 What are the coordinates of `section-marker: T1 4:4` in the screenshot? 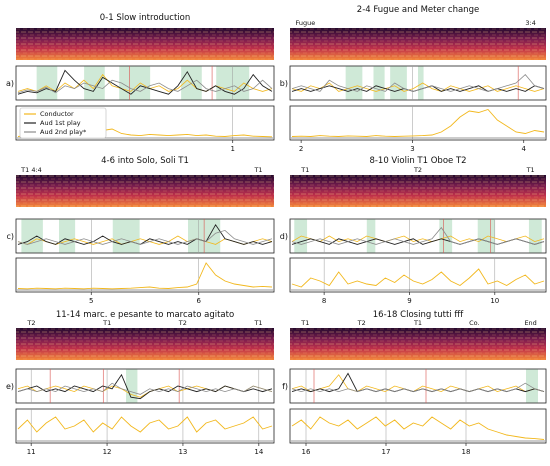 It's located at (31, 170).